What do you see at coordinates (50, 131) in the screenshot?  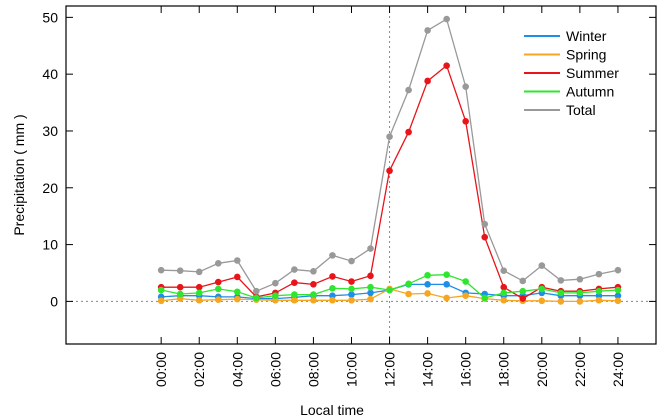 I see `y-tick-label: 30` at bounding box center [50, 131].